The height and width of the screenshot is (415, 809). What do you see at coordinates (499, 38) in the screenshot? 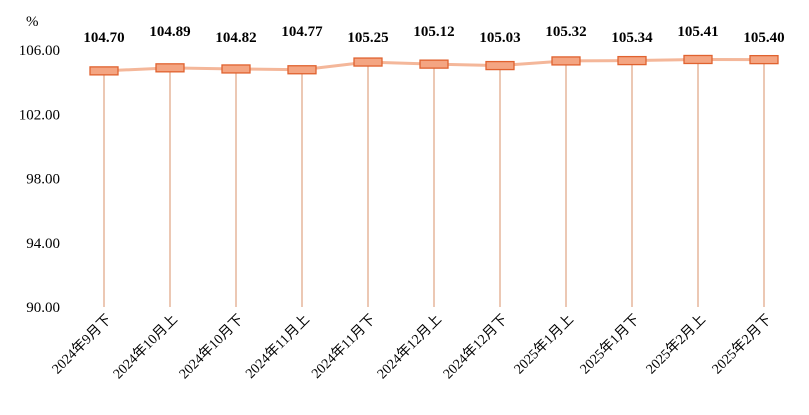
I see `data-label: 105.03` at bounding box center [499, 38].